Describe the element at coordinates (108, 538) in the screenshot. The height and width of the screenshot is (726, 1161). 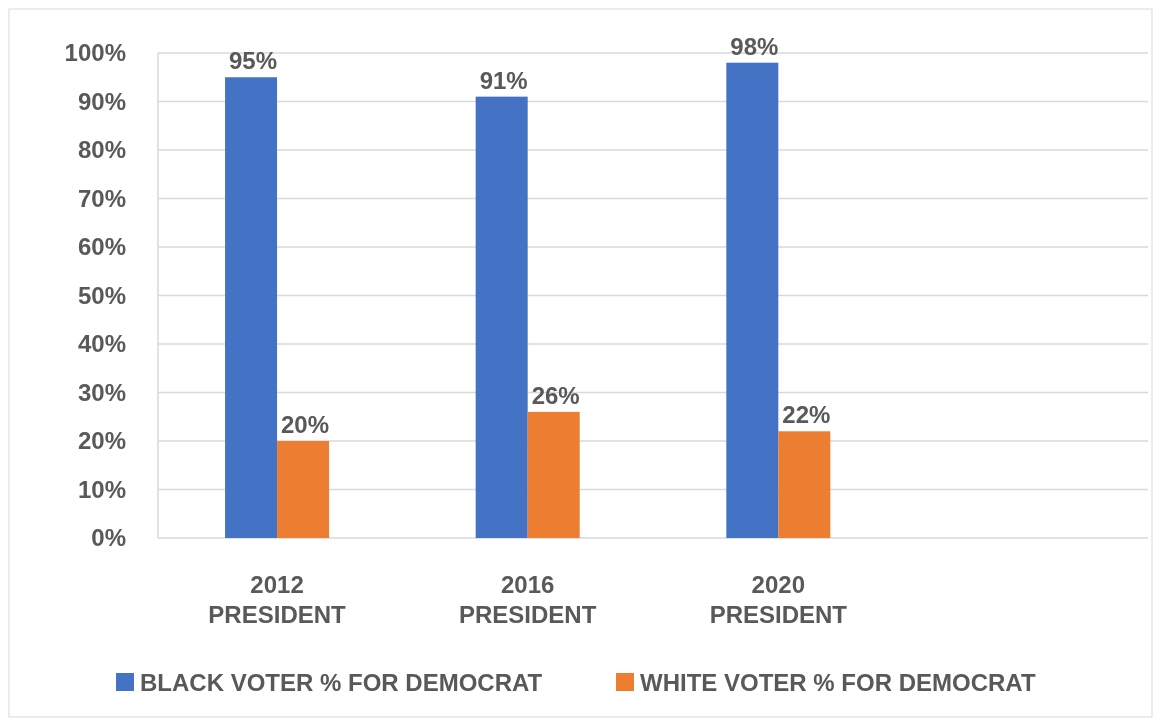
I see `y-tick-label: 0%` at that location.